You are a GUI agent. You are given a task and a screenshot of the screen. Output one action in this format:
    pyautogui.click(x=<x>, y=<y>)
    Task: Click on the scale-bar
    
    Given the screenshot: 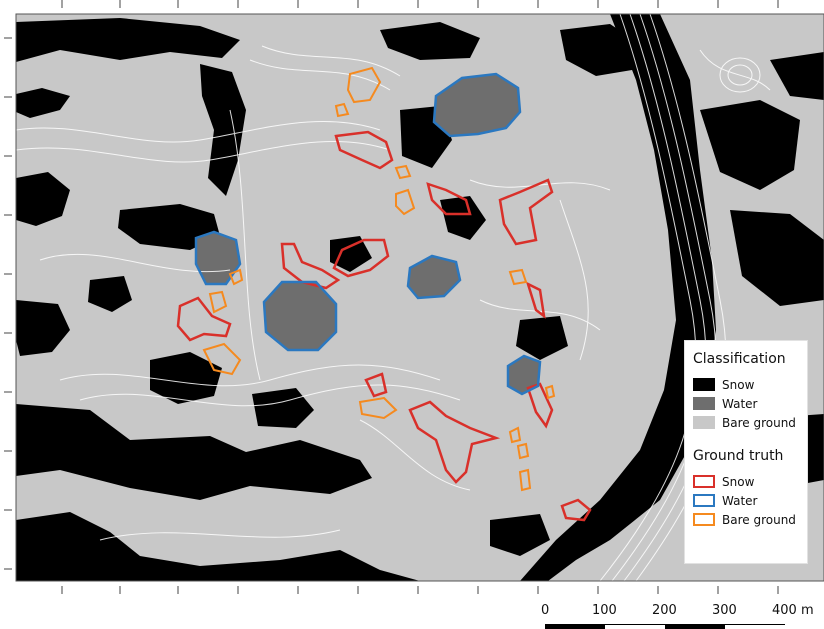 What is the action you would take?
    pyautogui.click(x=665, y=626)
    